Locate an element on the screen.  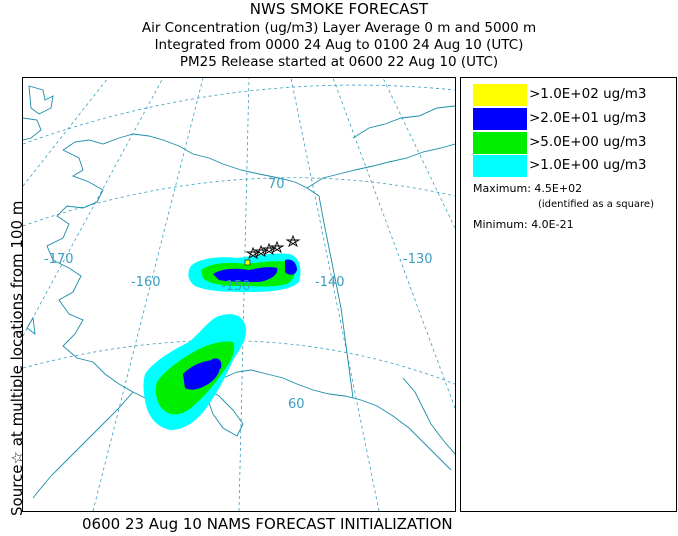
maximum-value: 4.5E+02 is located at coordinates (558, 188).